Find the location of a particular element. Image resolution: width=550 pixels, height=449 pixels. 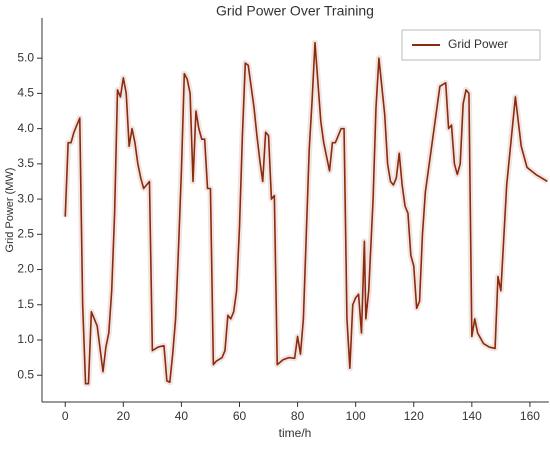

y-tick-label: 4.0 is located at coordinates (25, 128).